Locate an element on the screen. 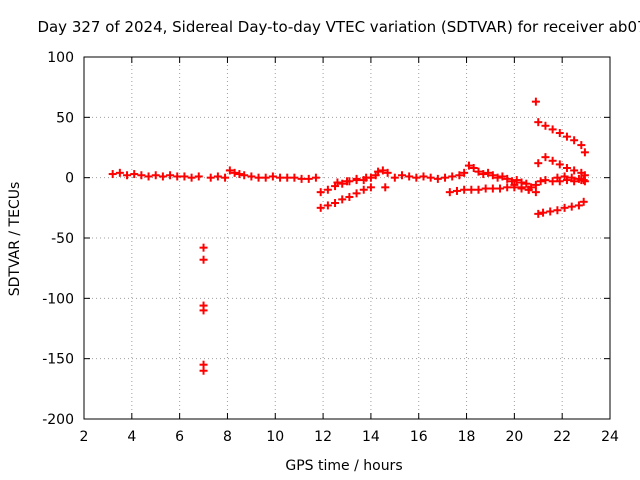  y-tick-label: -100 is located at coordinates (58, 299).